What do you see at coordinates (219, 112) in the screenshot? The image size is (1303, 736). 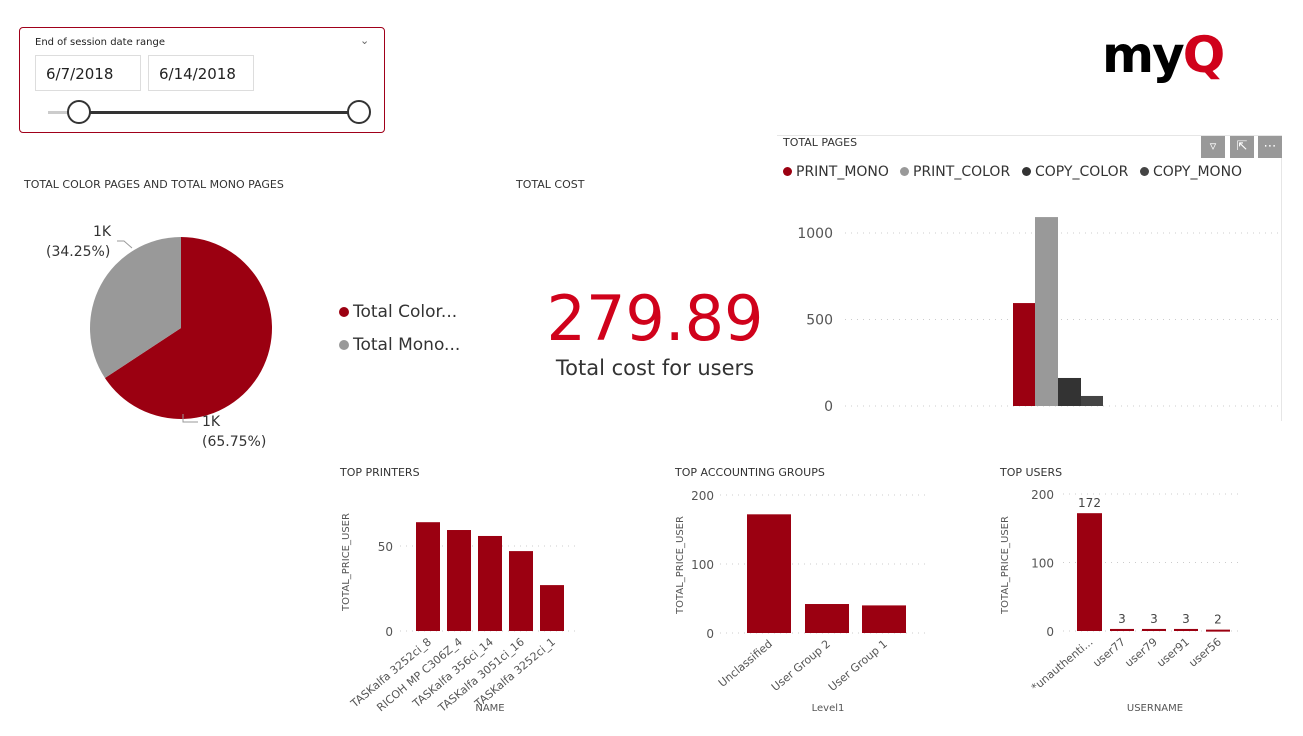 I see `slider-range` at bounding box center [219, 112].